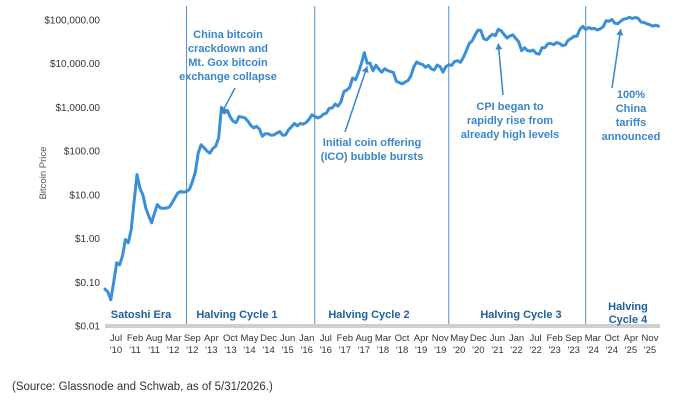  Describe the element at coordinates (554, 344) in the screenshot. I see `x-tick-label: Feb '23` at that location.